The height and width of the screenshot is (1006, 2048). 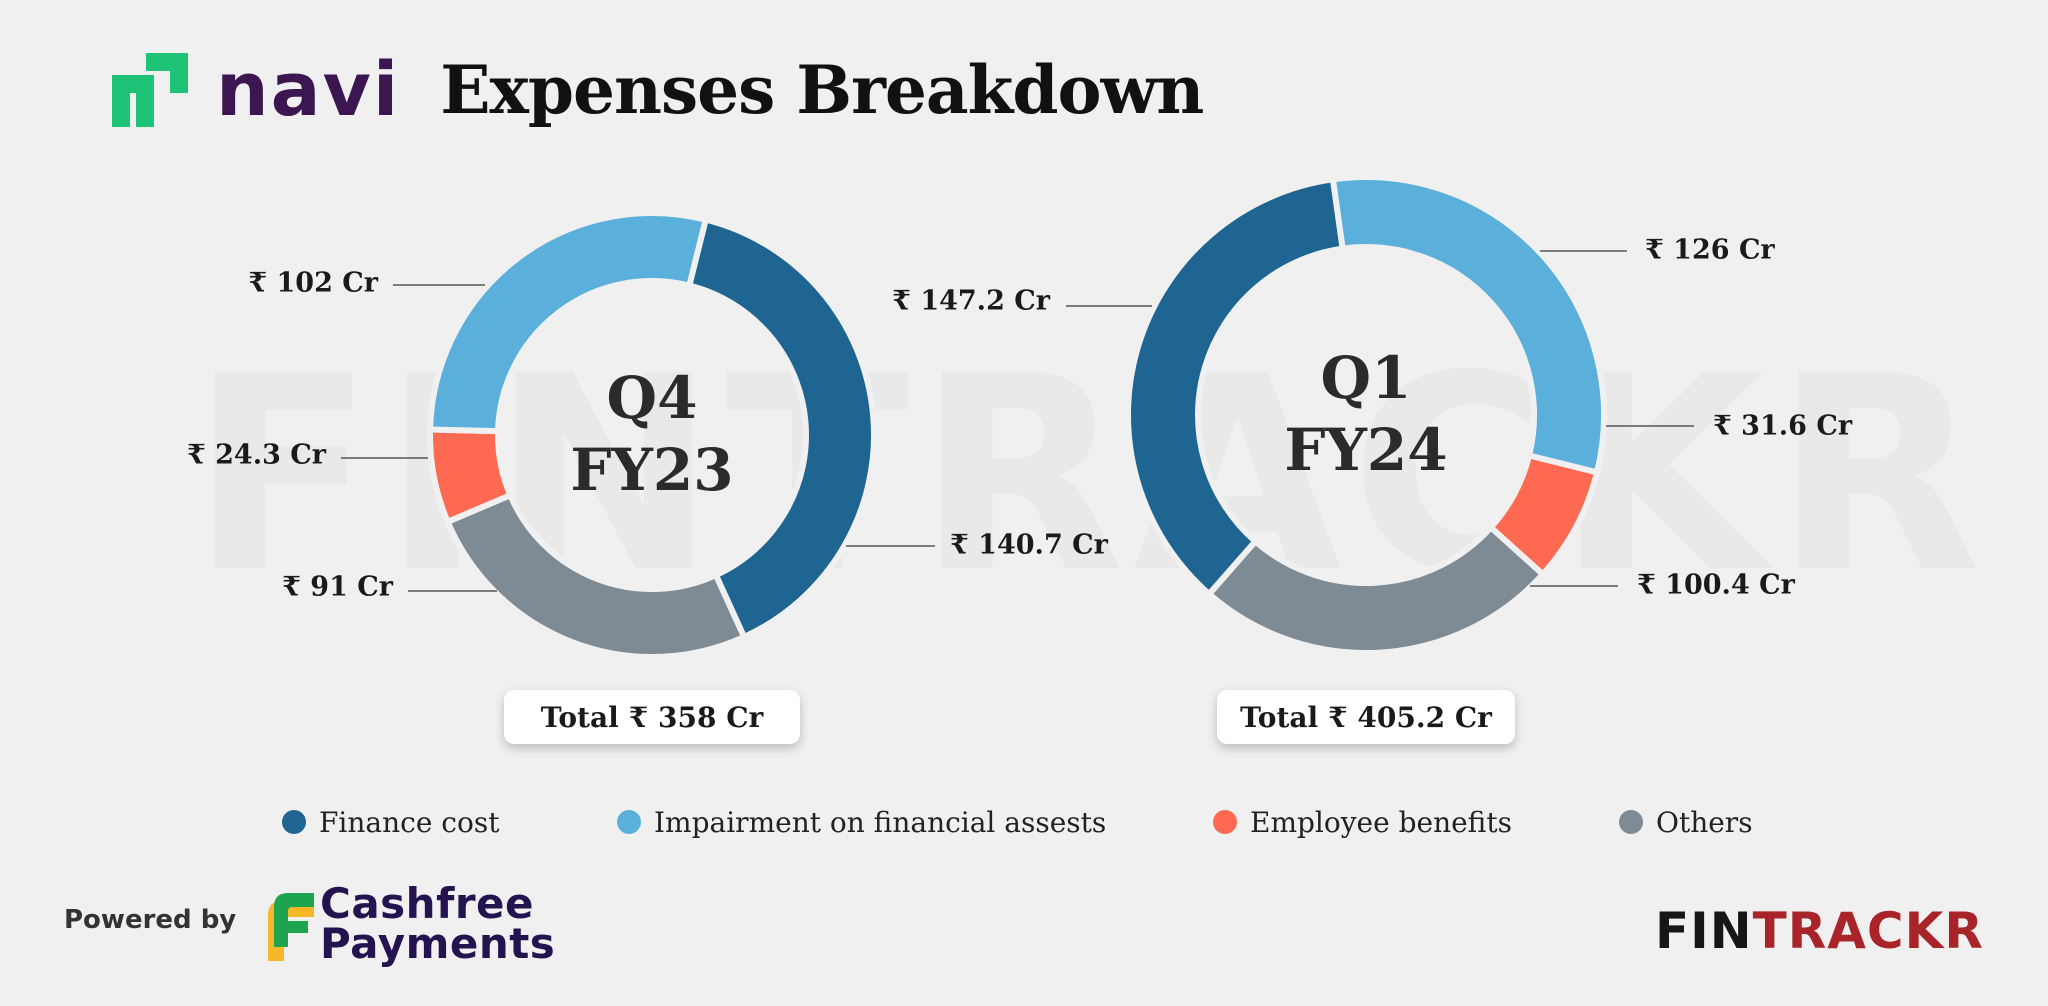 What do you see at coordinates (880, 822) in the screenshot?
I see `legend-label: Impairment on financial assests` at bounding box center [880, 822].